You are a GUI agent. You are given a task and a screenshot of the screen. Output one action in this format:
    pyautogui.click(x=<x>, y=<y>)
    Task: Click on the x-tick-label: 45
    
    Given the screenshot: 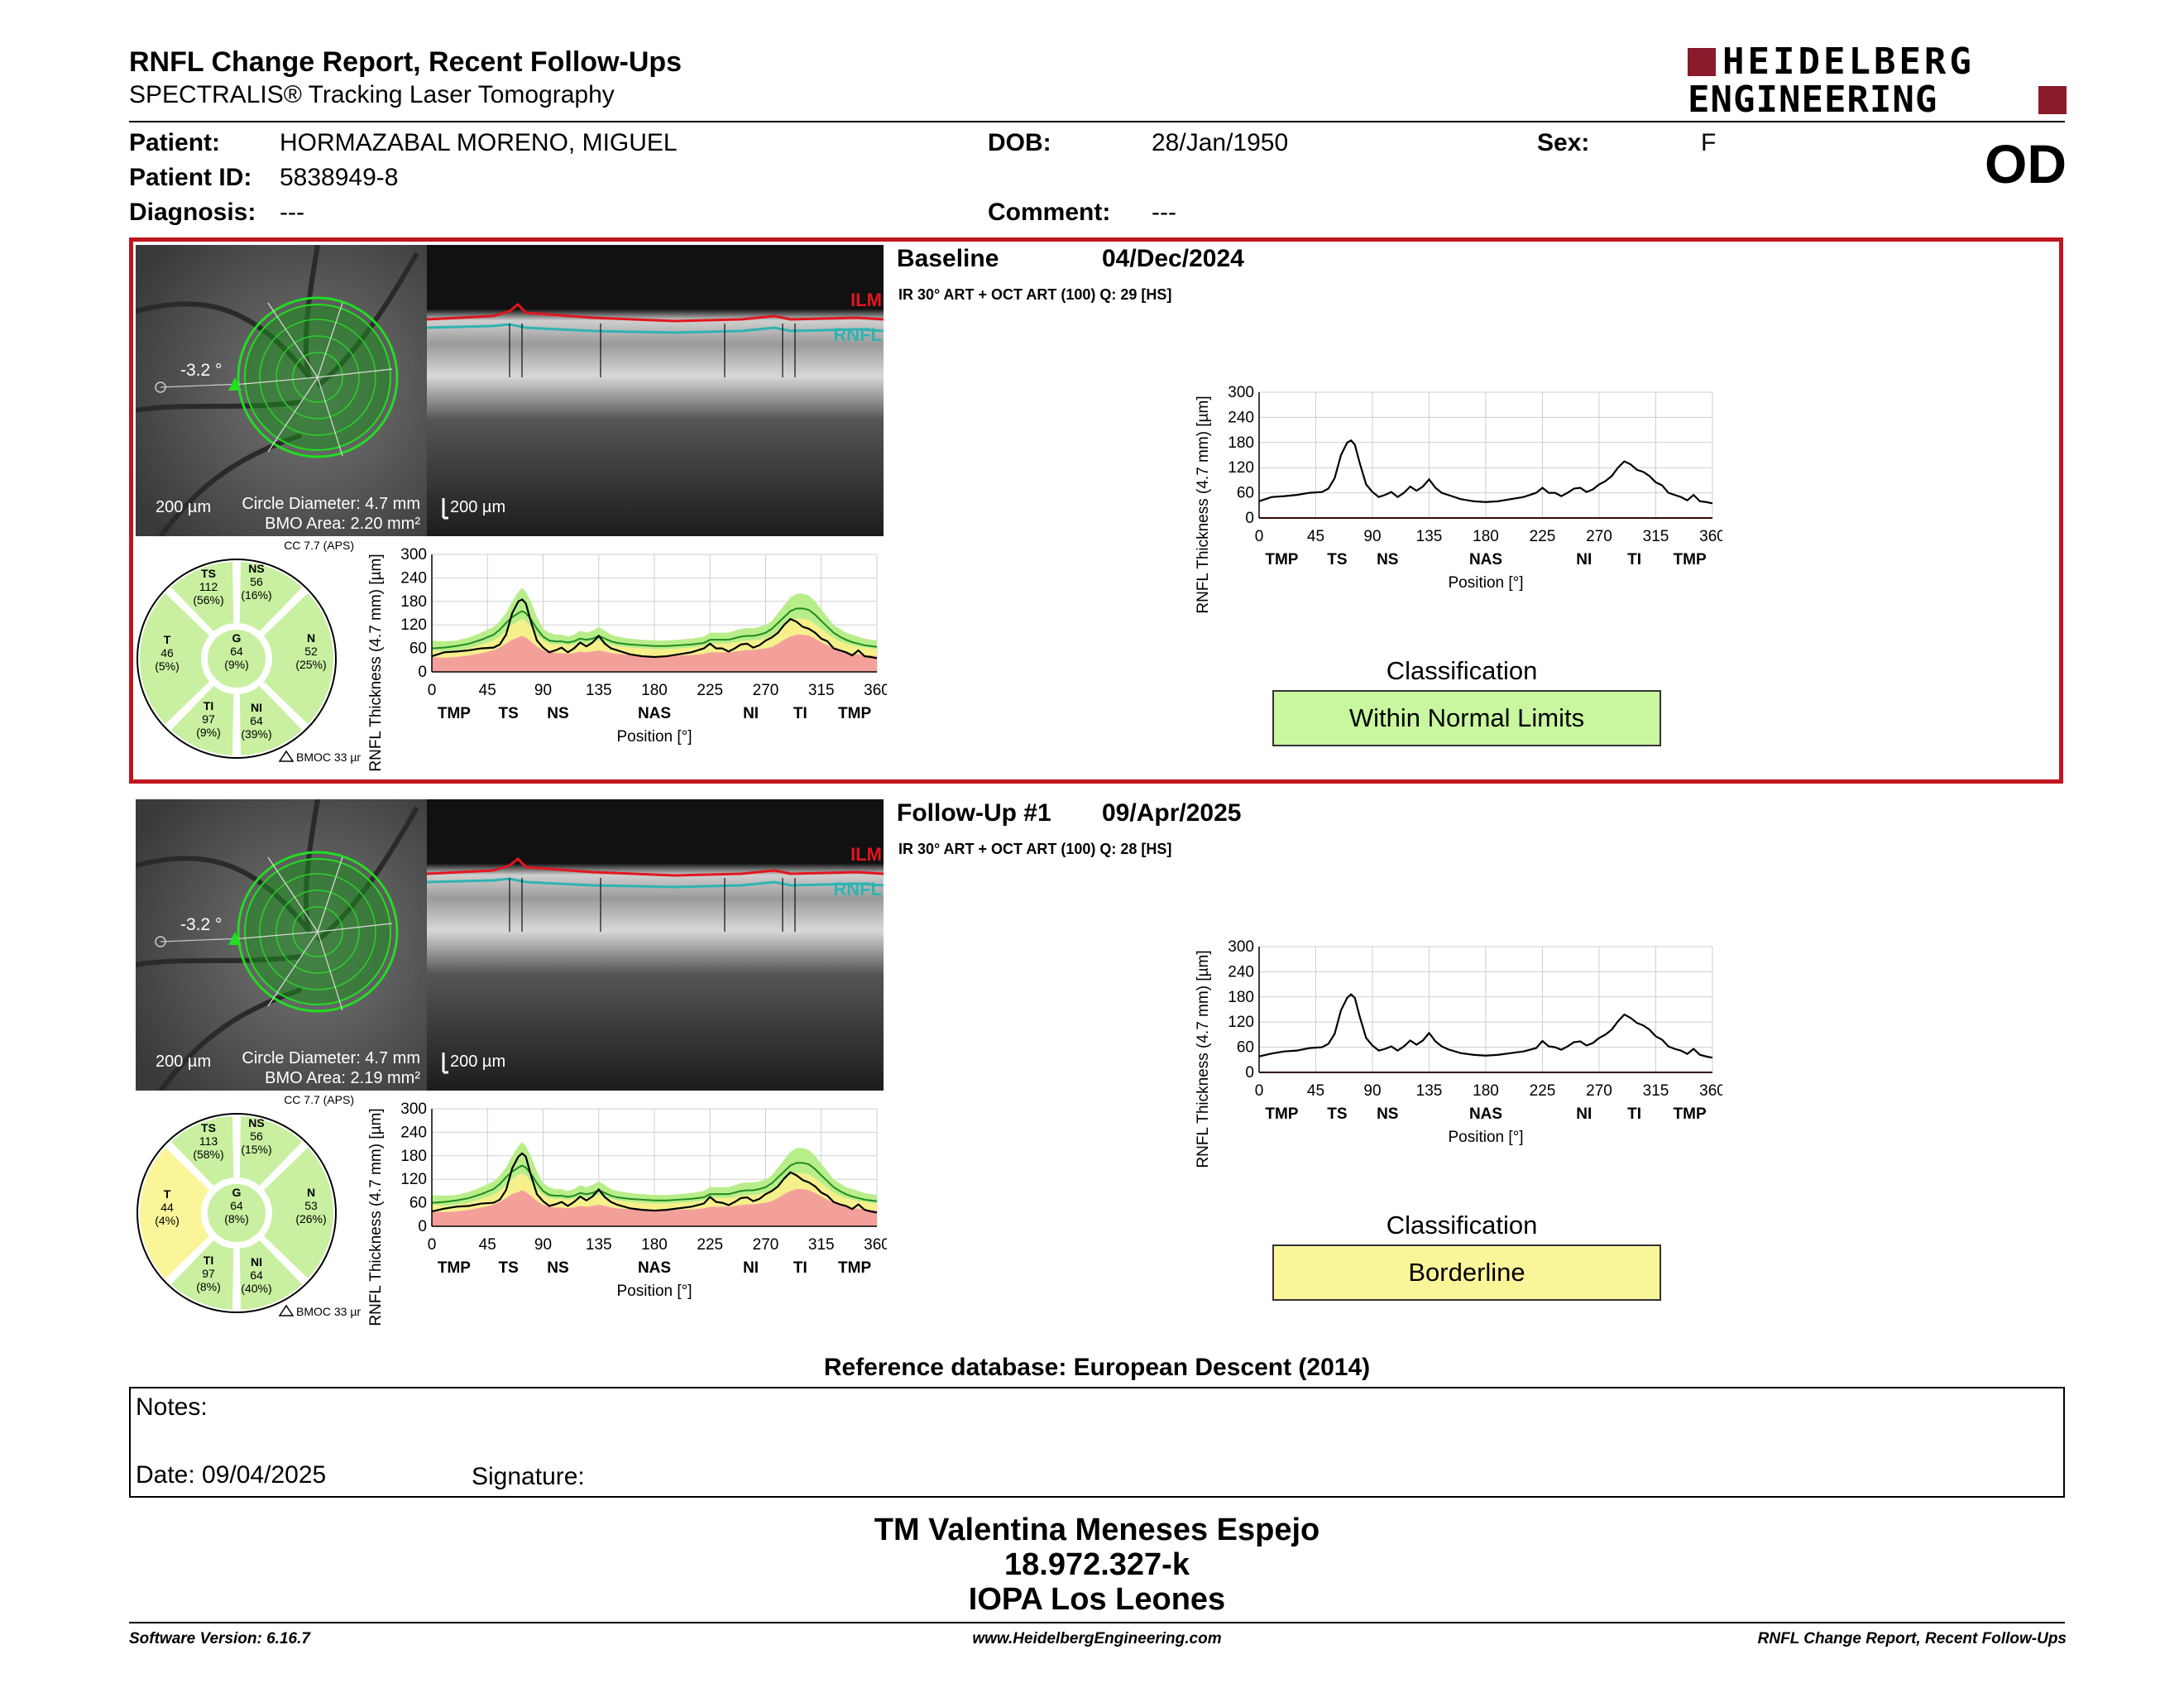 What is the action you would take?
    pyautogui.click(x=1315, y=536)
    